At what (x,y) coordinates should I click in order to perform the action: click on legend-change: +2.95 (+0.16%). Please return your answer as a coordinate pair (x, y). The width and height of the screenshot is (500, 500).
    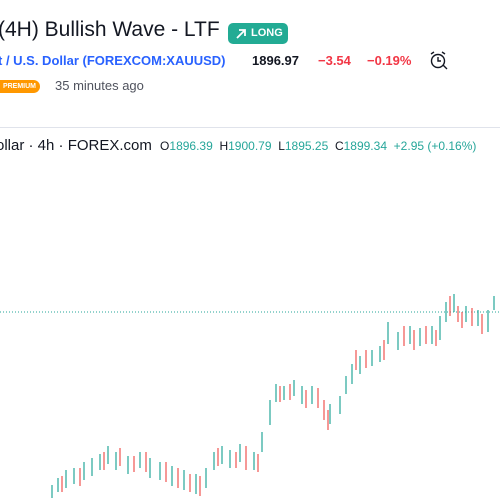
    Looking at the image, I should click on (435, 146).